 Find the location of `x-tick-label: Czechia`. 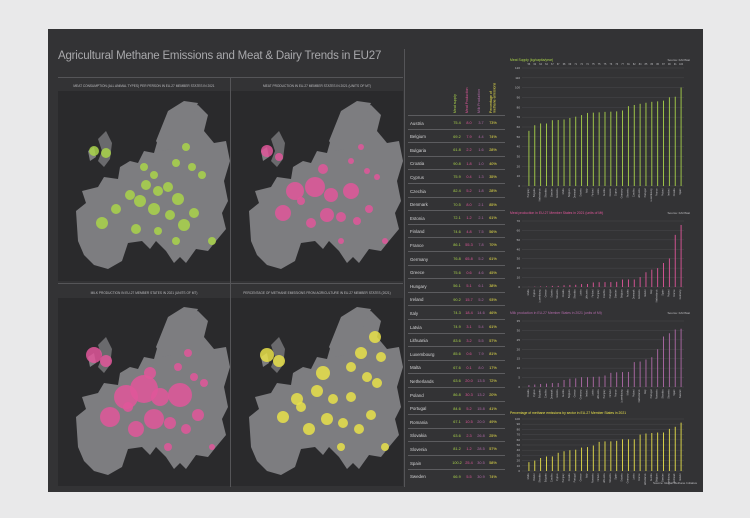

x-tick-label: Czechia is located at coordinates (604, 293).